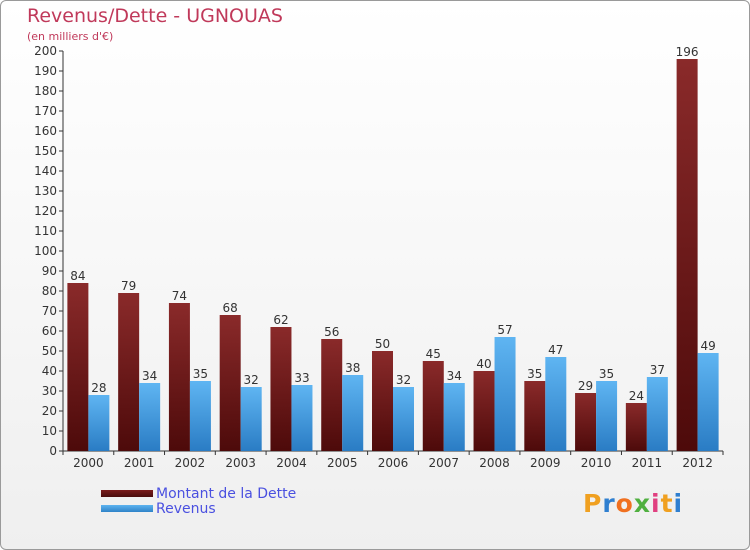  Describe the element at coordinates (49, 271) in the screenshot. I see `y-tick-label: 90` at that location.